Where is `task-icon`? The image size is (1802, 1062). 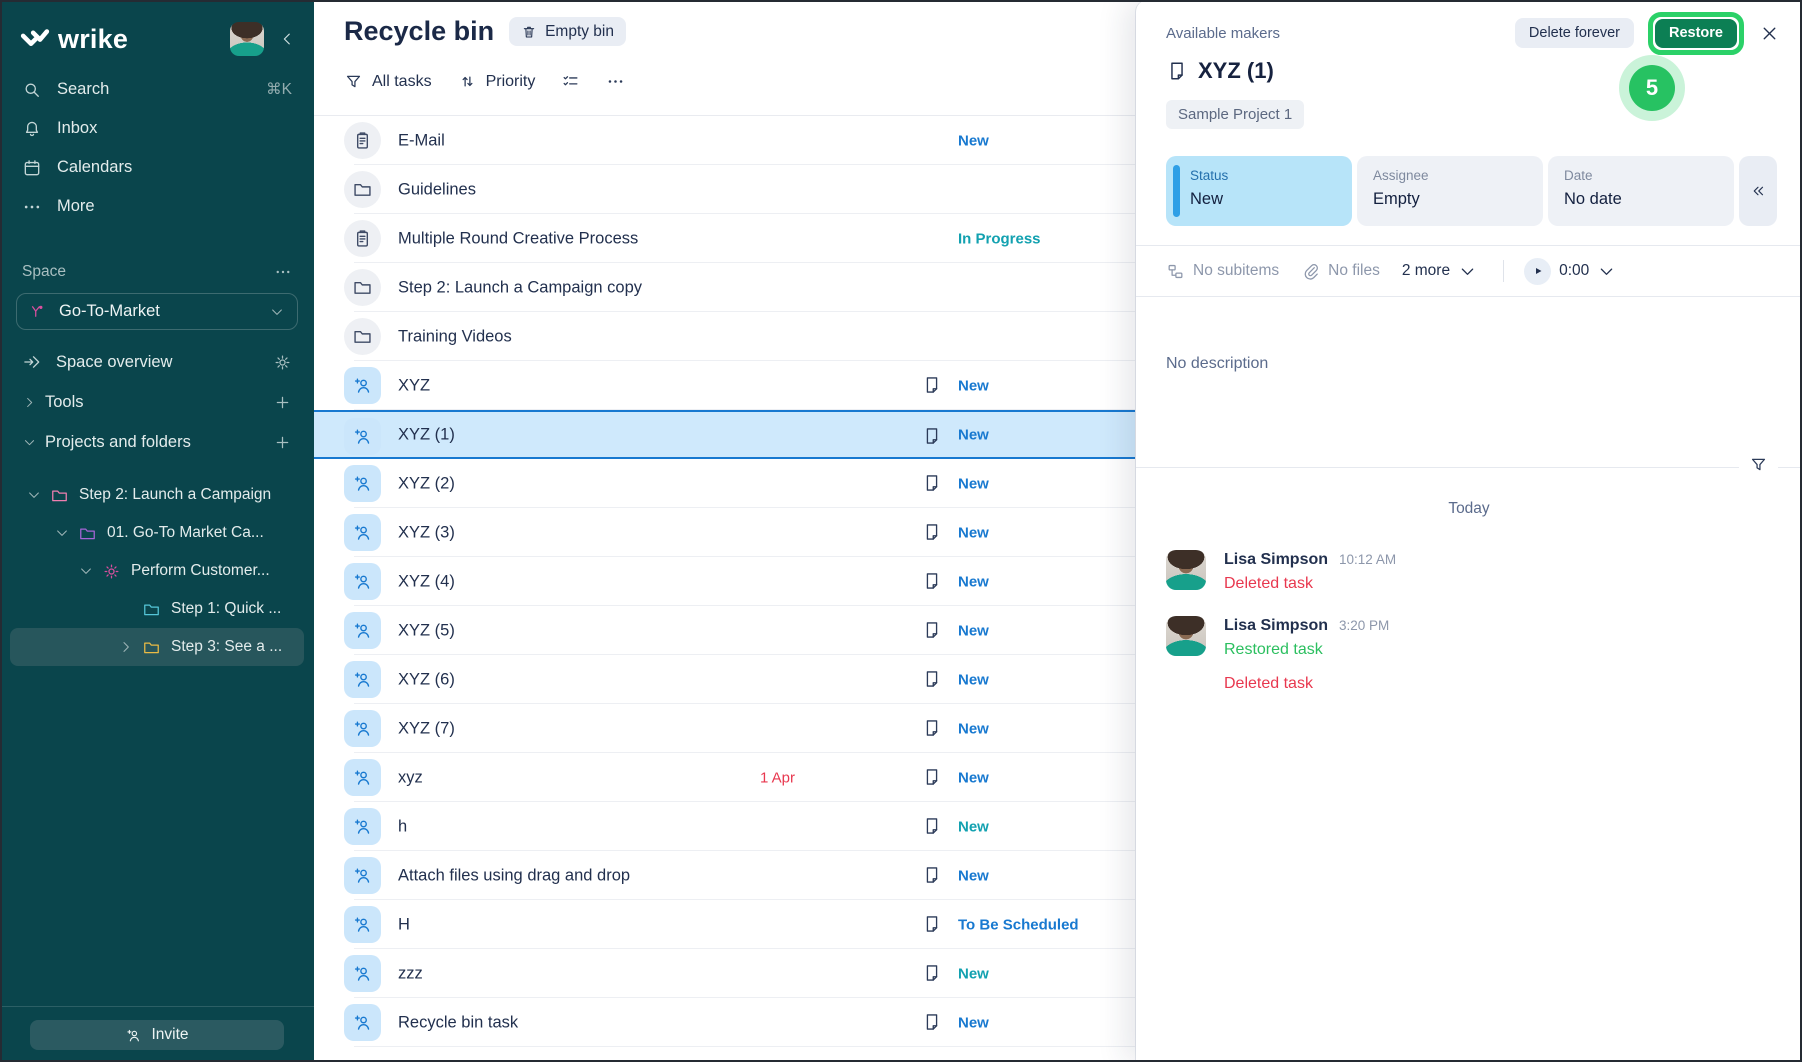 task-icon is located at coordinates (1177, 71).